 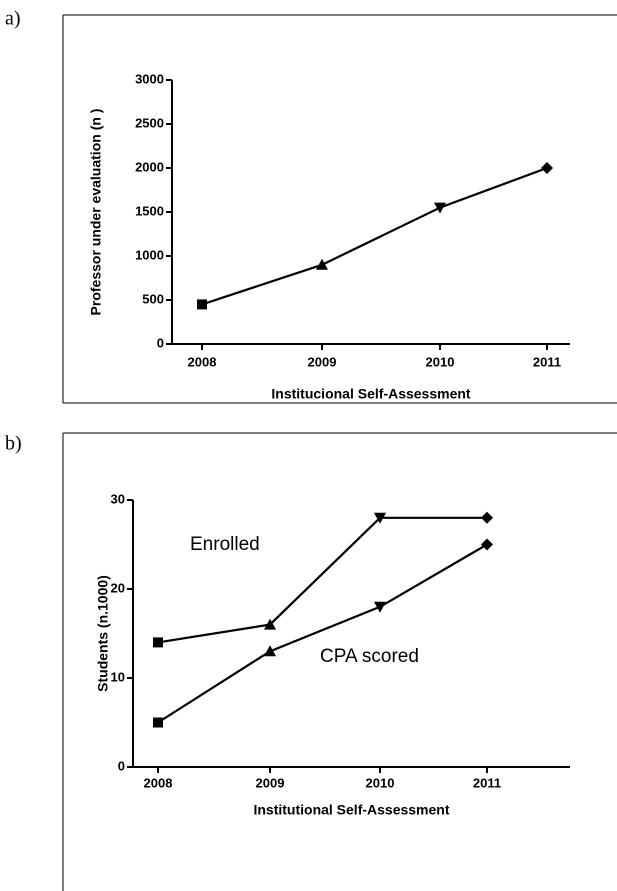 What do you see at coordinates (13, 19) in the screenshot?
I see `panel-label: a)` at bounding box center [13, 19].